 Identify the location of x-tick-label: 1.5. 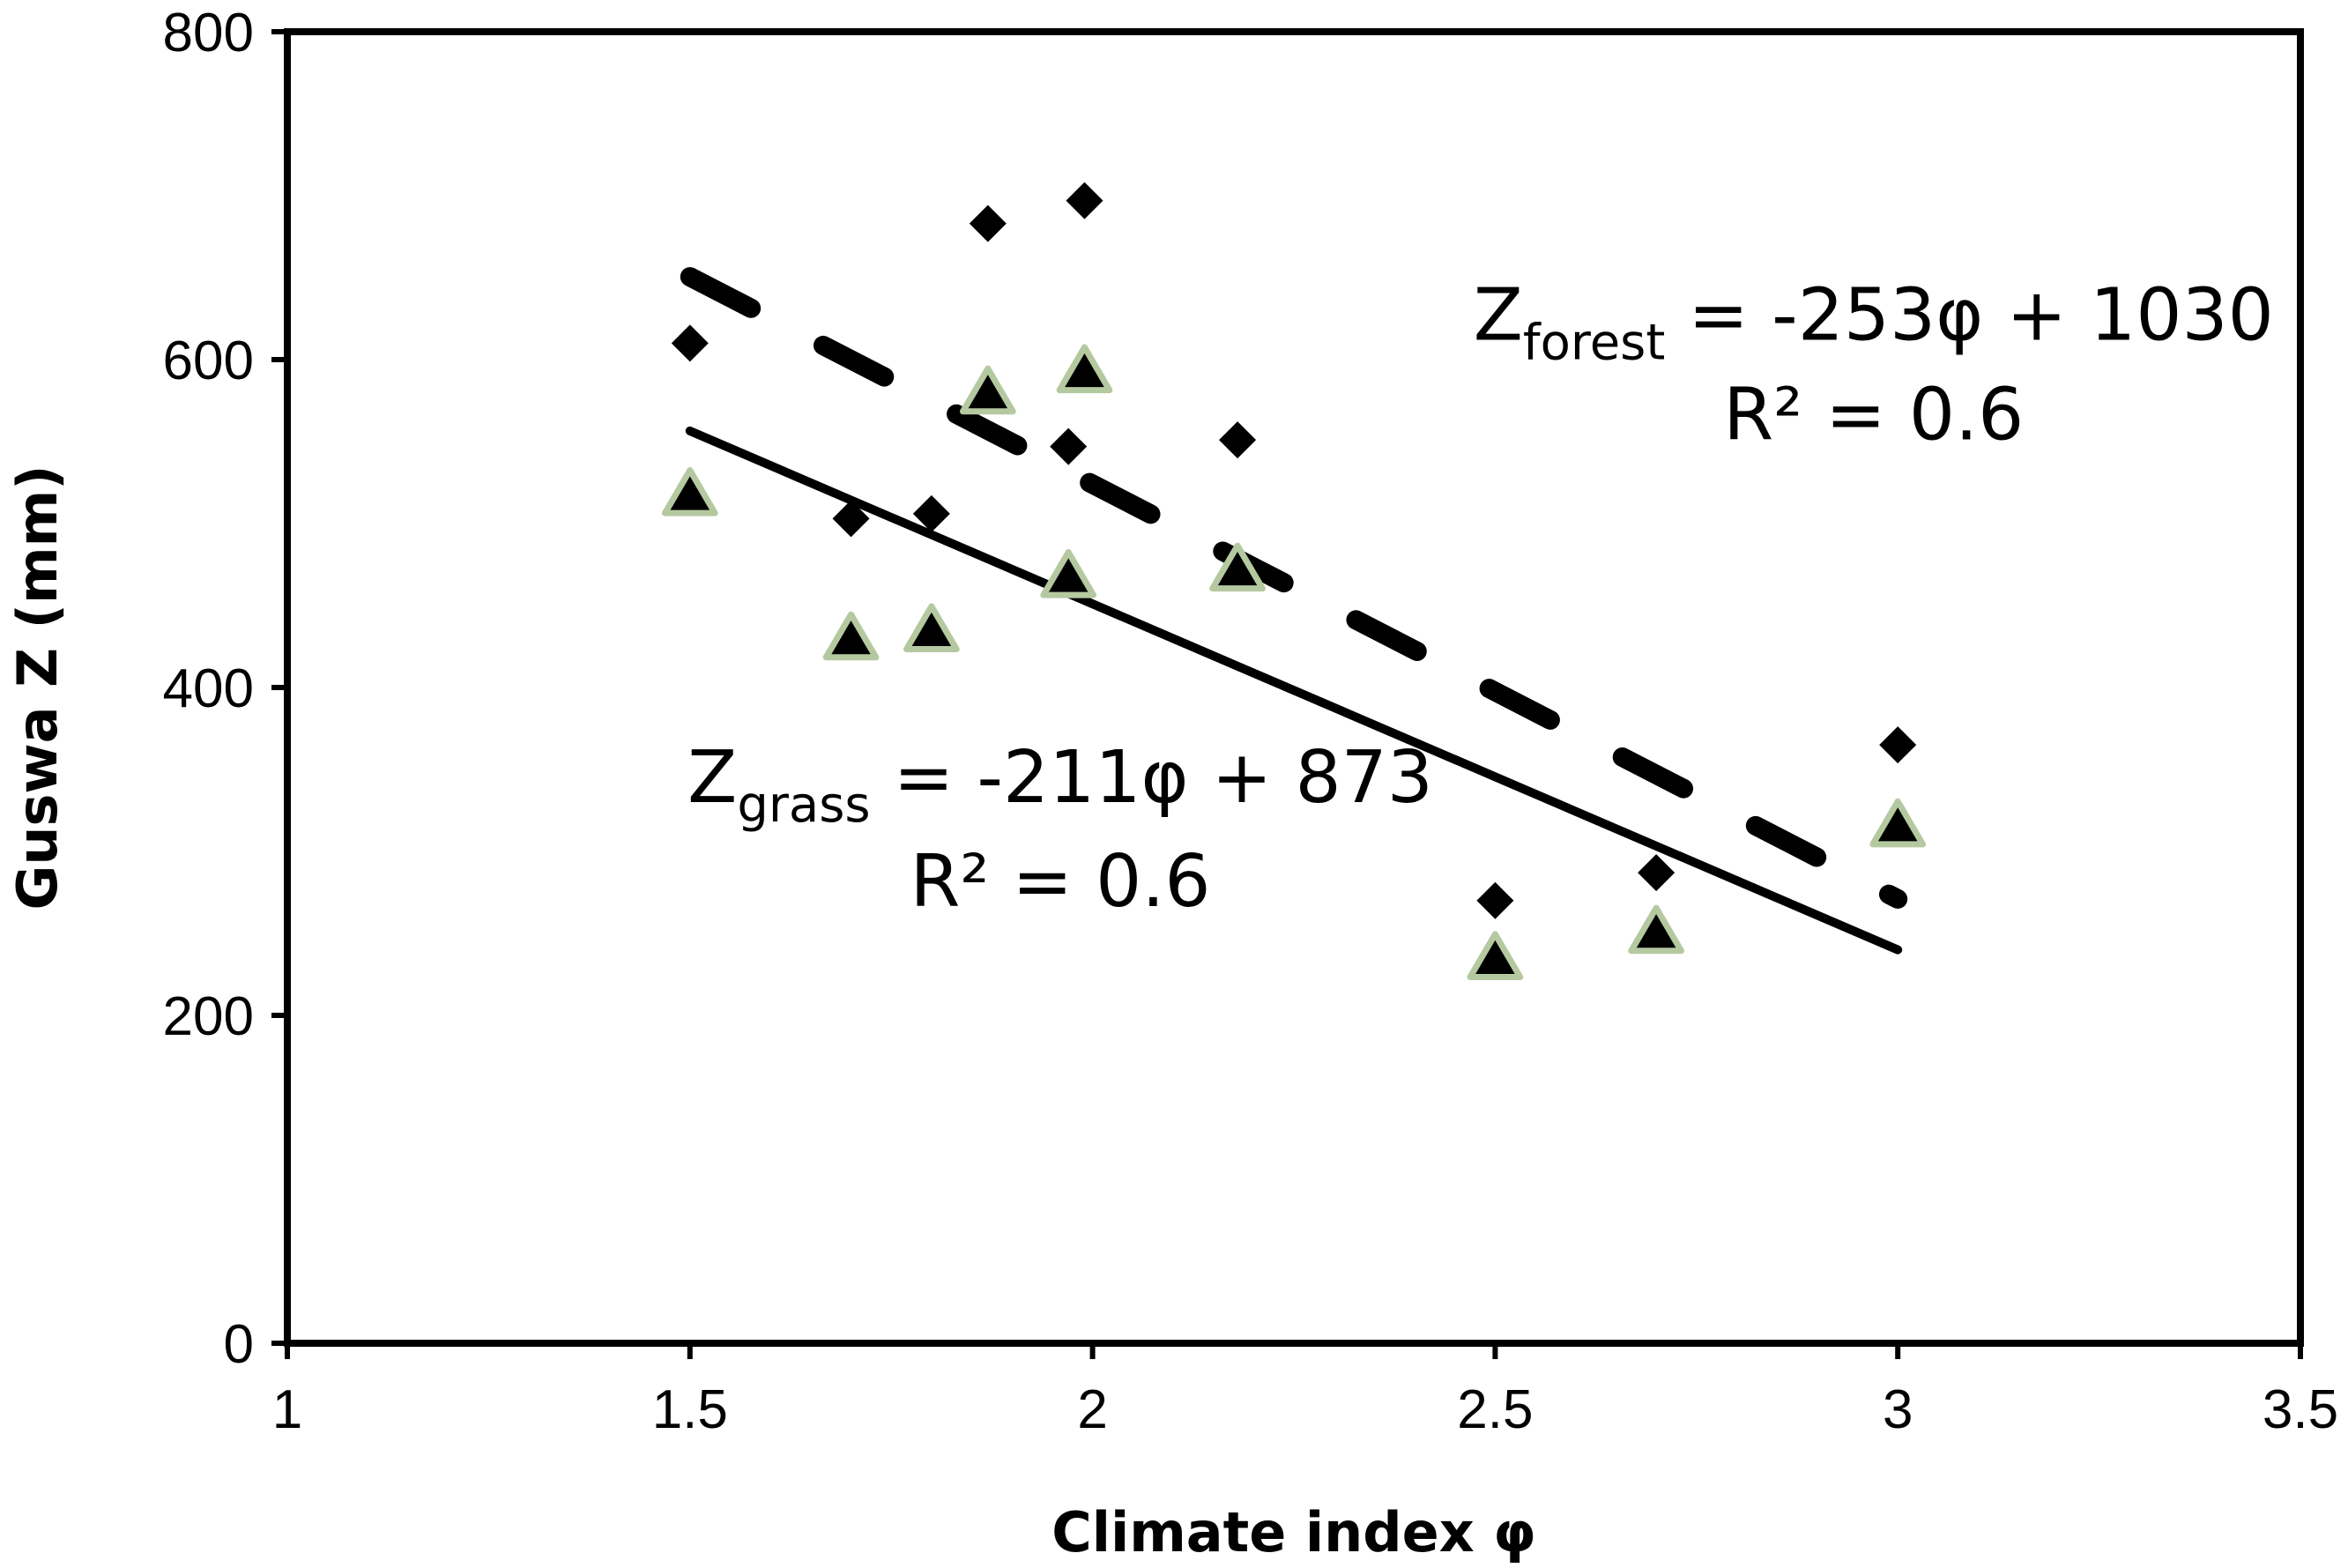
(690, 1409).